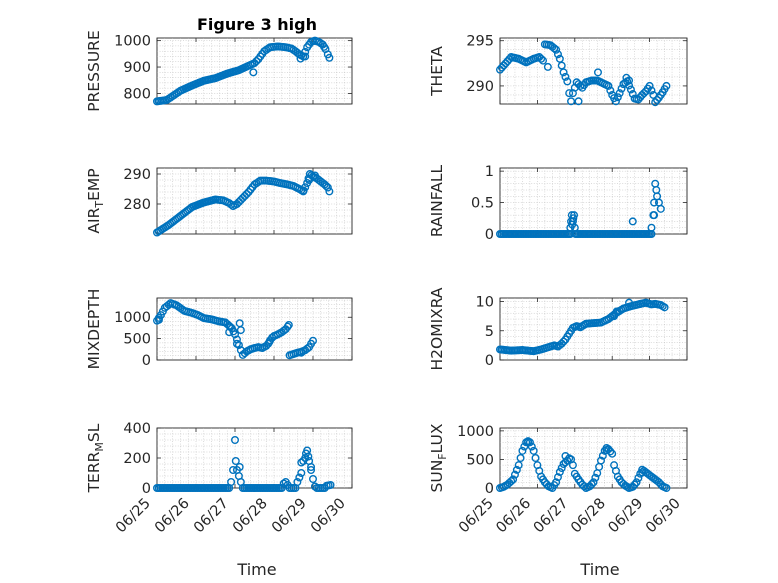 Image resolution: width=778 pixels, height=583 pixels. What do you see at coordinates (257, 24) in the screenshot?
I see `figure-title: Figure 3 high` at bounding box center [257, 24].